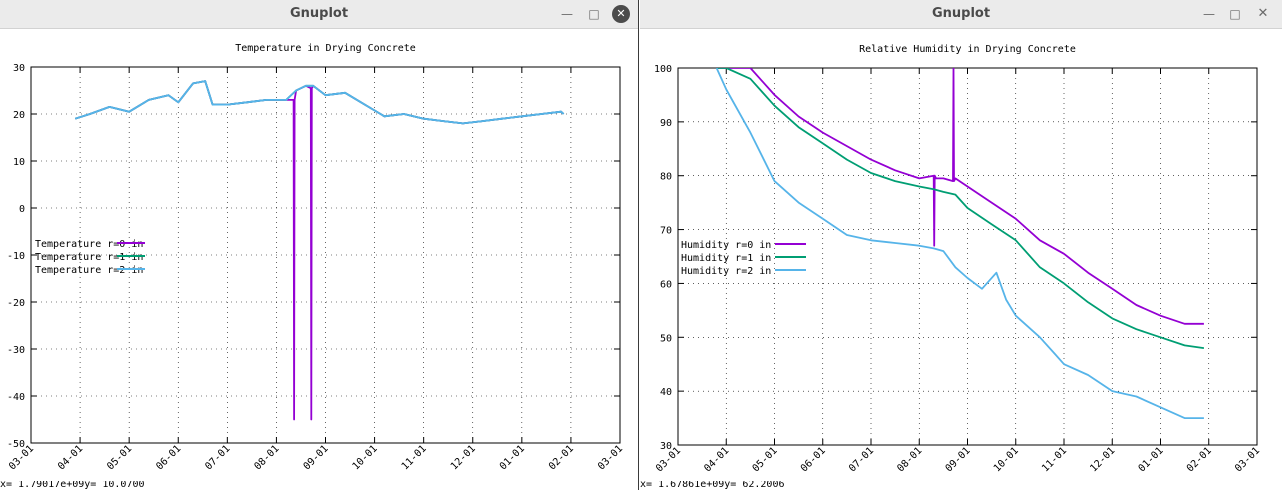 This screenshot has width=1282, height=490. What do you see at coordinates (961, 485) in the screenshot?
I see `status-bar: x= 1.67861e+09y= 62.2006` at bounding box center [961, 485].